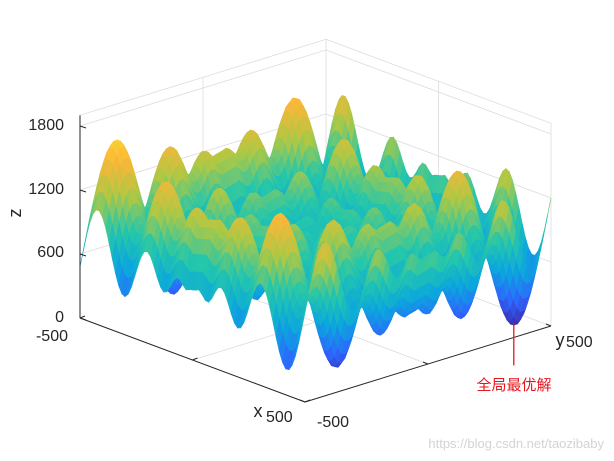 This screenshot has height=461, width=614. I want to click on y-tick-max: 500, so click(579, 342).